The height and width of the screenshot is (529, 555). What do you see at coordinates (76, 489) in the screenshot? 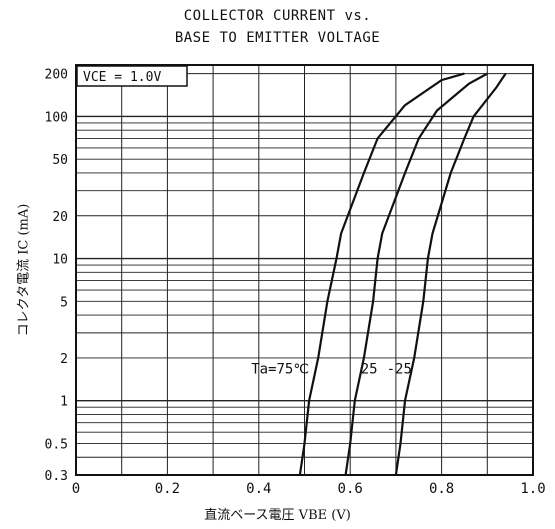
I see `x-tick-label: 0` at bounding box center [76, 489].